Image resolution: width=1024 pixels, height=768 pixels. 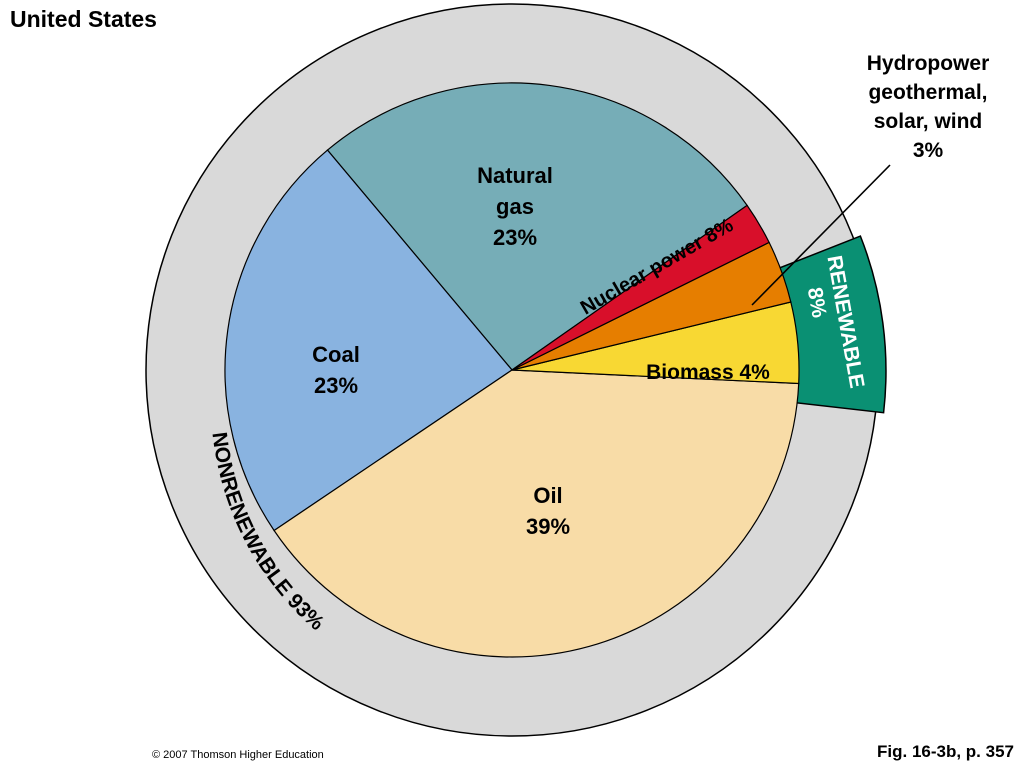 What do you see at coordinates (238, 755) in the screenshot?
I see `copyright-notice: © 2007 Thomson Higher Education` at bounding box center [238, 755].